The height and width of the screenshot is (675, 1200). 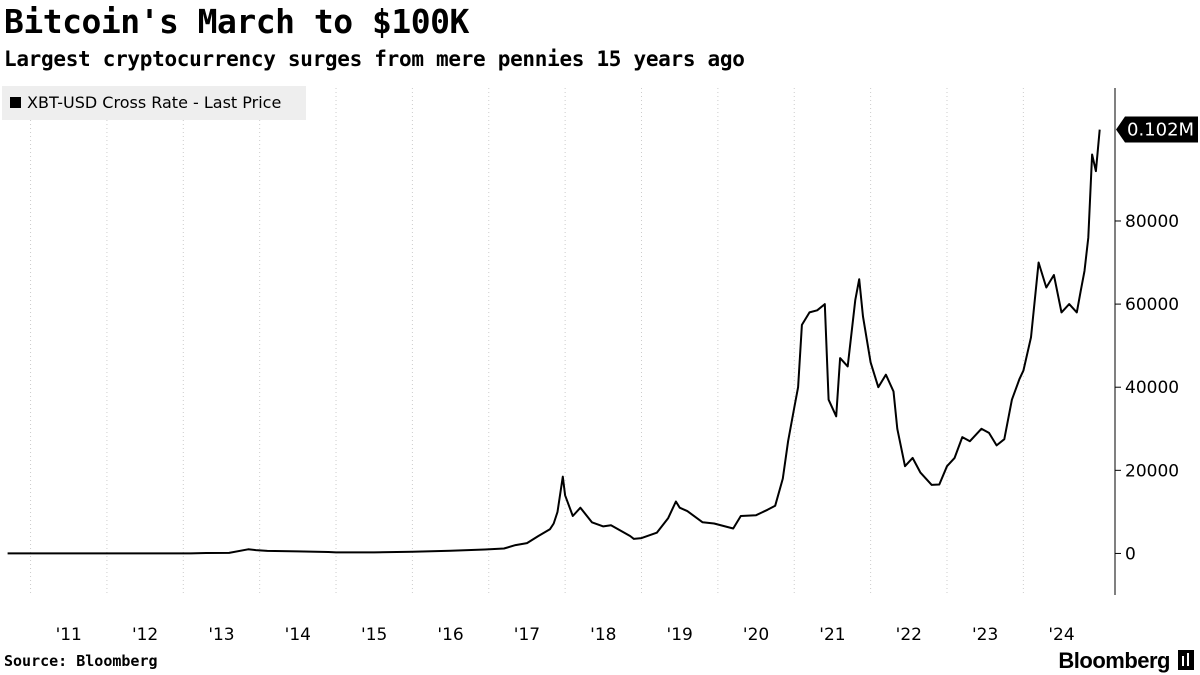 What do you see at coordinates (298, 635) in the screenshot?
I see `x-tick-label: '14` at bounding box center [298, 635].